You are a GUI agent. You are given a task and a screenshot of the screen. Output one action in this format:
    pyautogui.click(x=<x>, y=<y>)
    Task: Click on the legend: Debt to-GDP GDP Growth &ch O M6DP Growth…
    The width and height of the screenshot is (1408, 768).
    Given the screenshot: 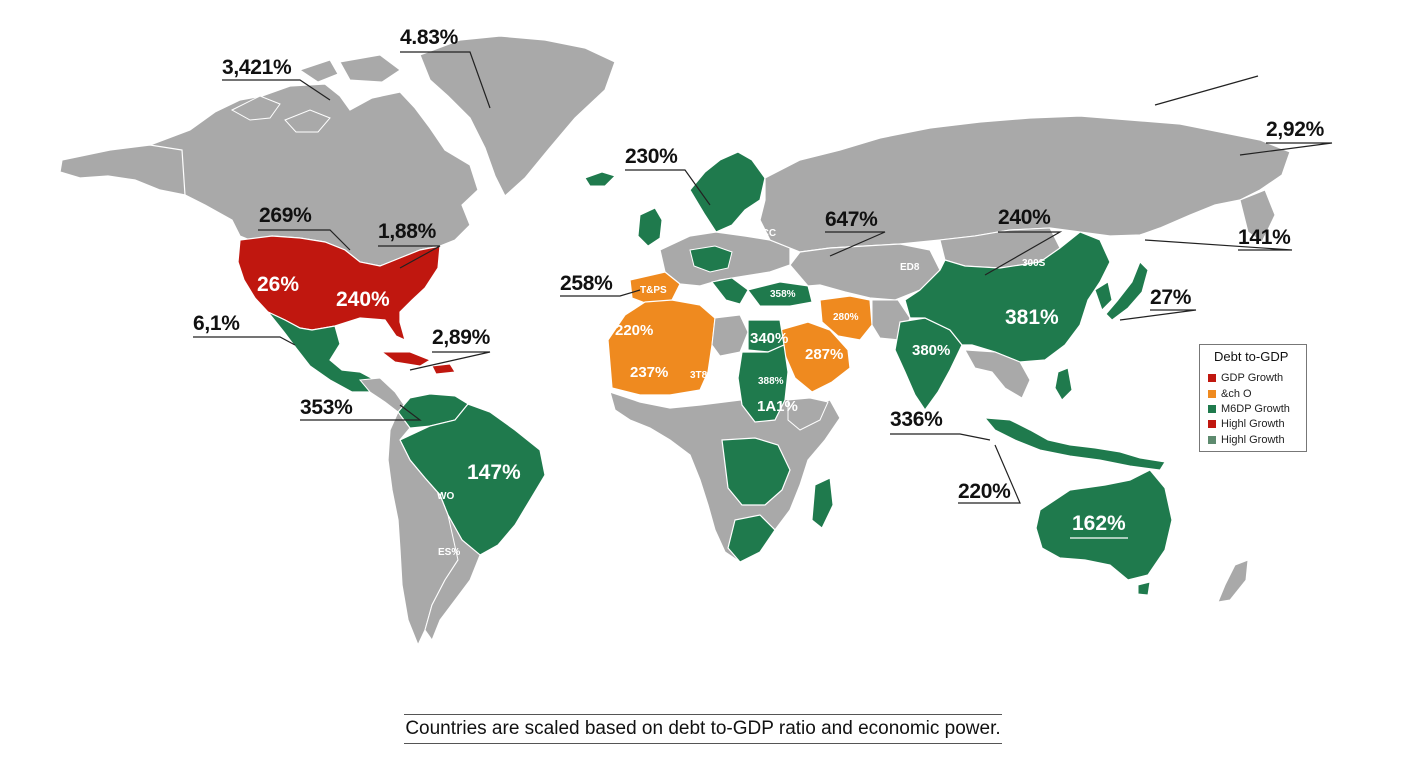 What is the action you would take?
    pyautogui.click(x=1253, y=398)
    